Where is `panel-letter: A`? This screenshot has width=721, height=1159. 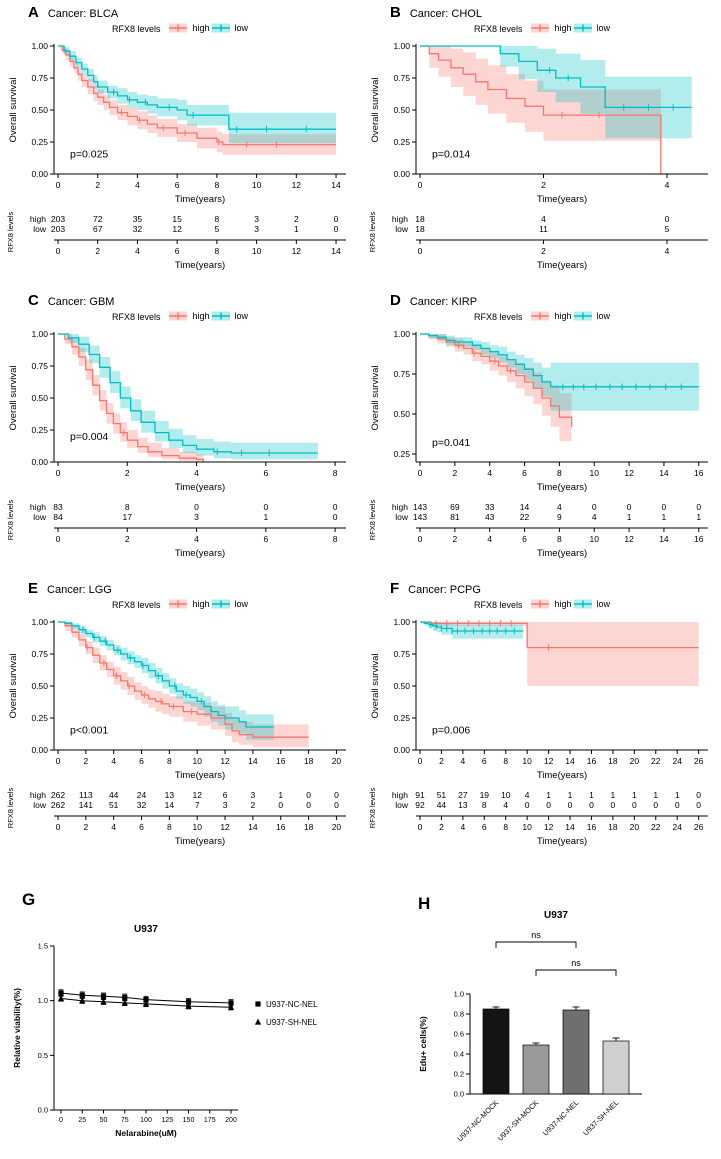 panel-letter: A is located at coordinates (33, 12).